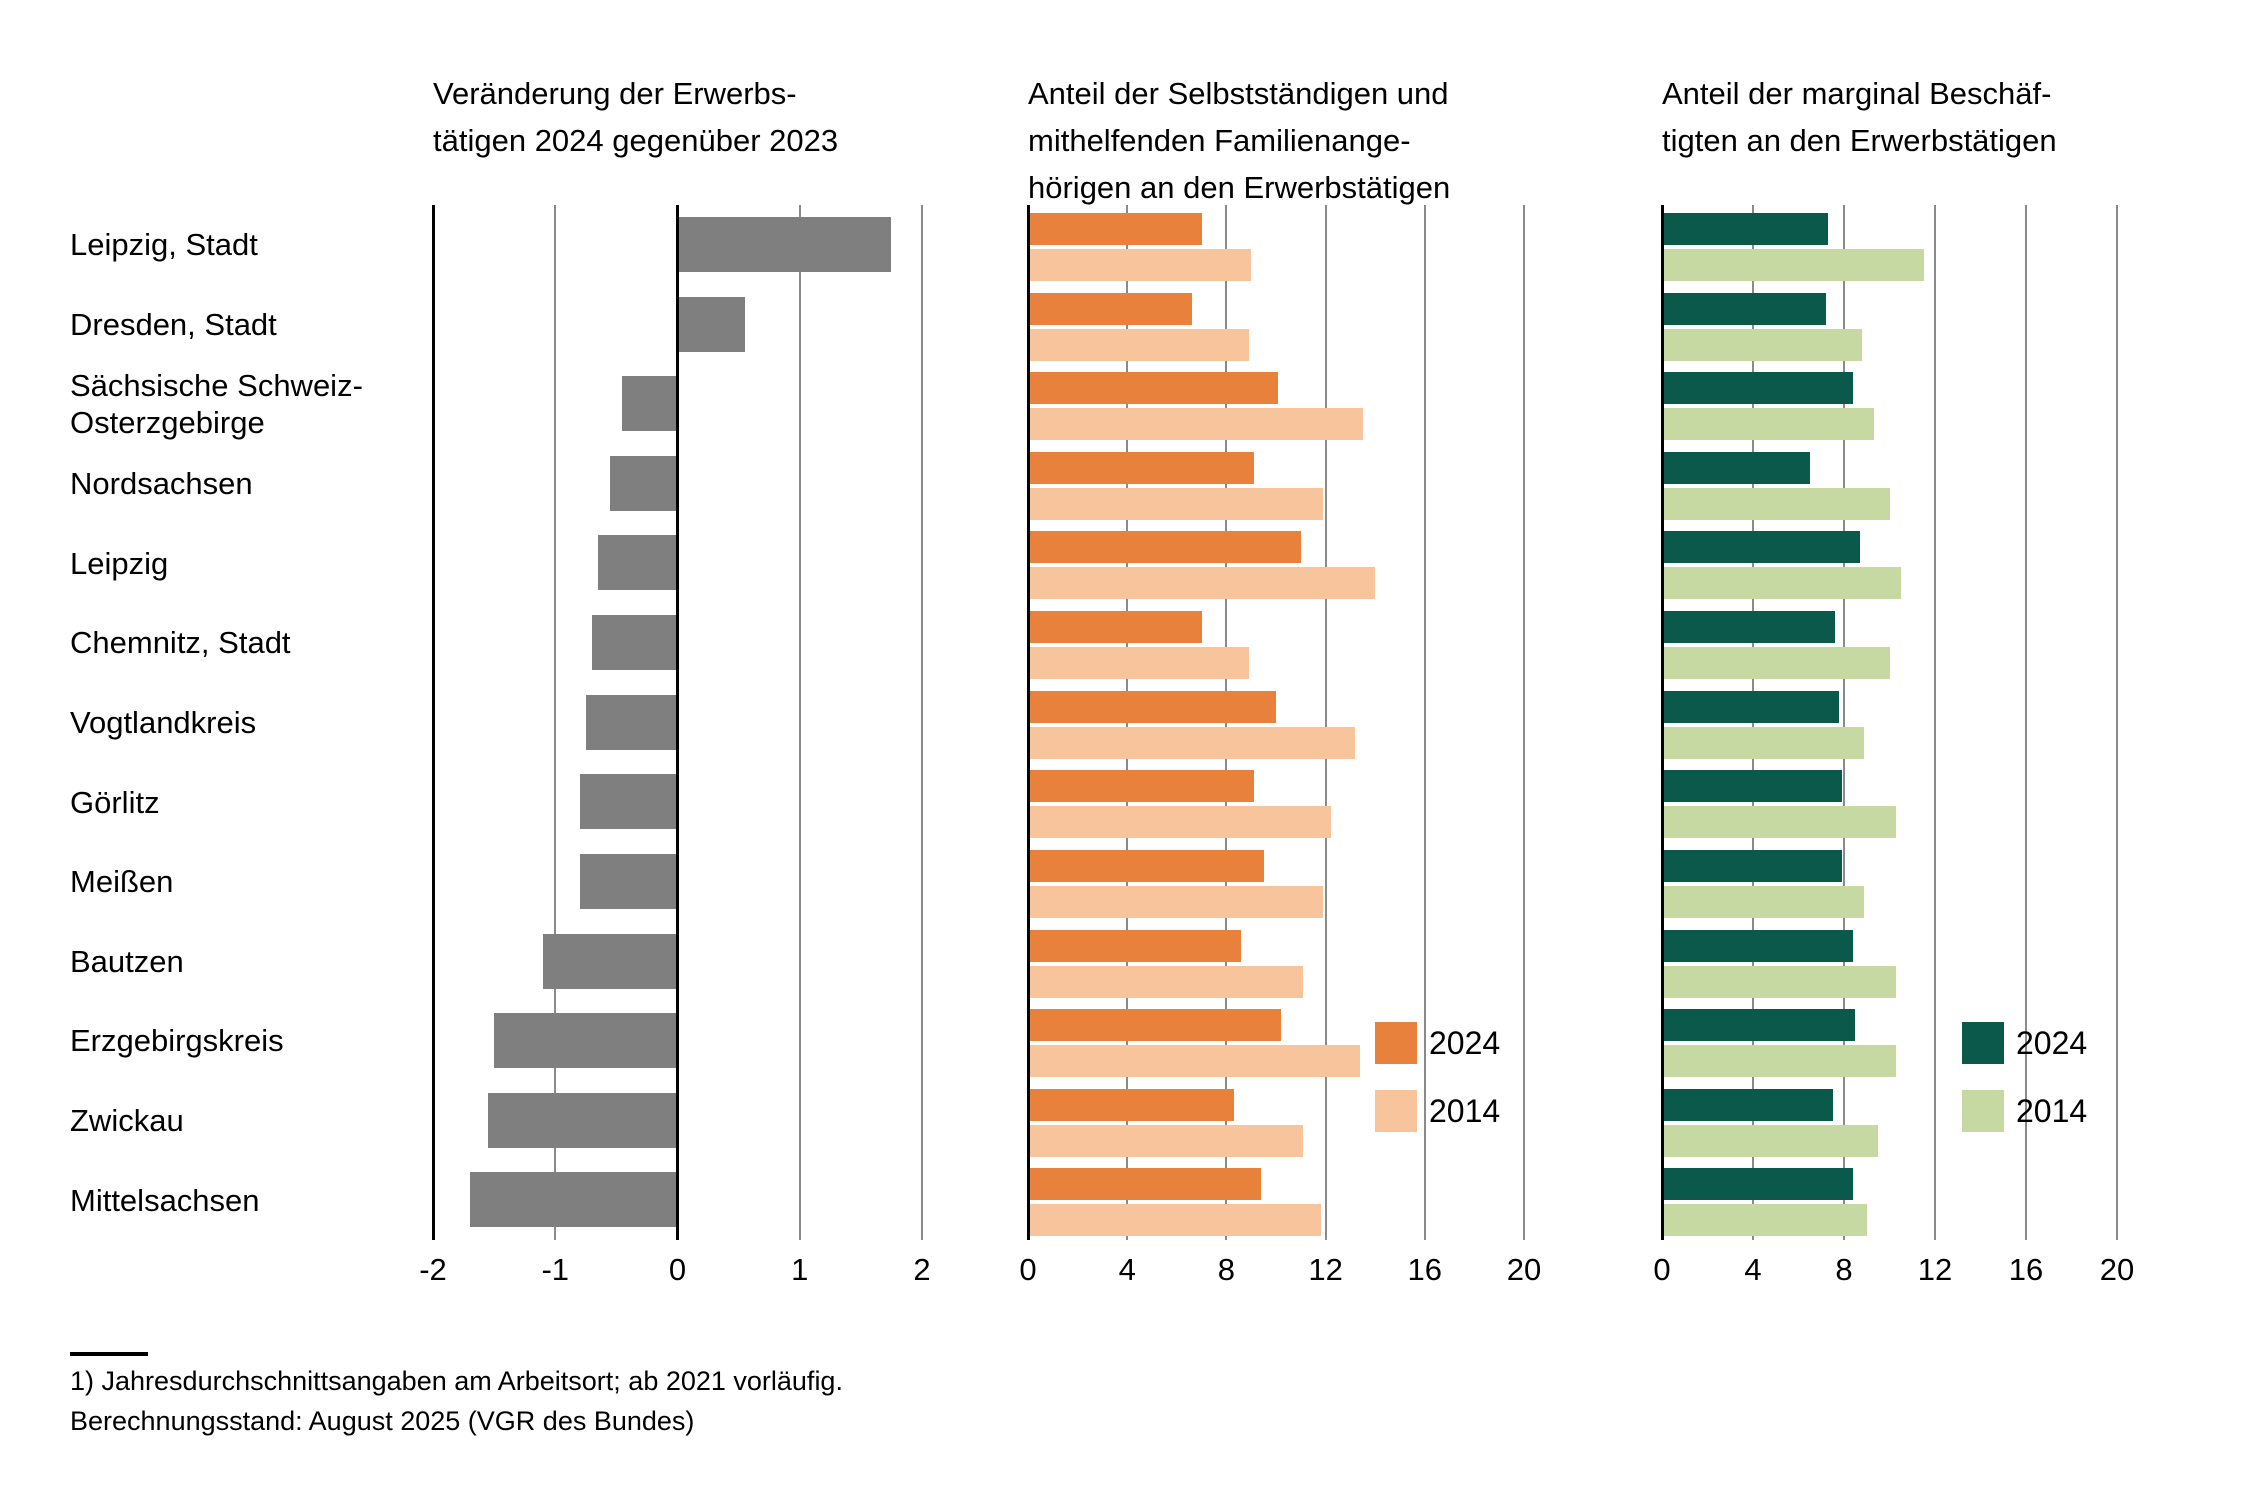  Describe the element at coordinates (433, 1269) in the screenshot. I see `tick-label--2: -2` at that location.